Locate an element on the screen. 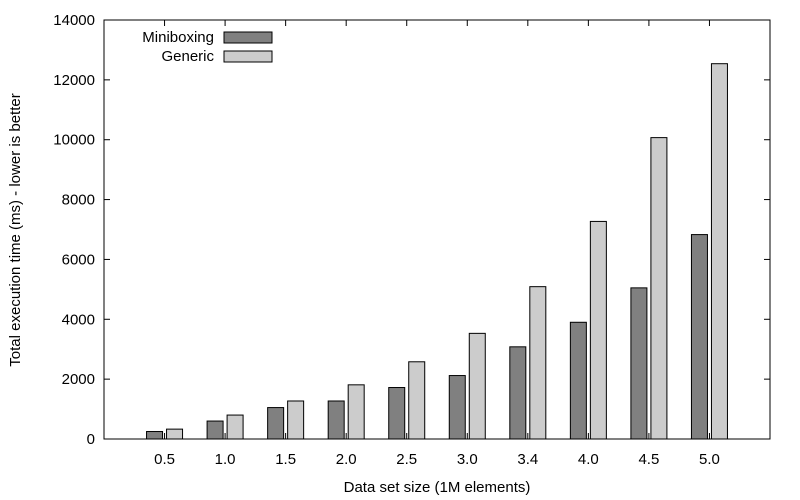  x-tick-label: 1.0 is located at coordinates (225, 459).